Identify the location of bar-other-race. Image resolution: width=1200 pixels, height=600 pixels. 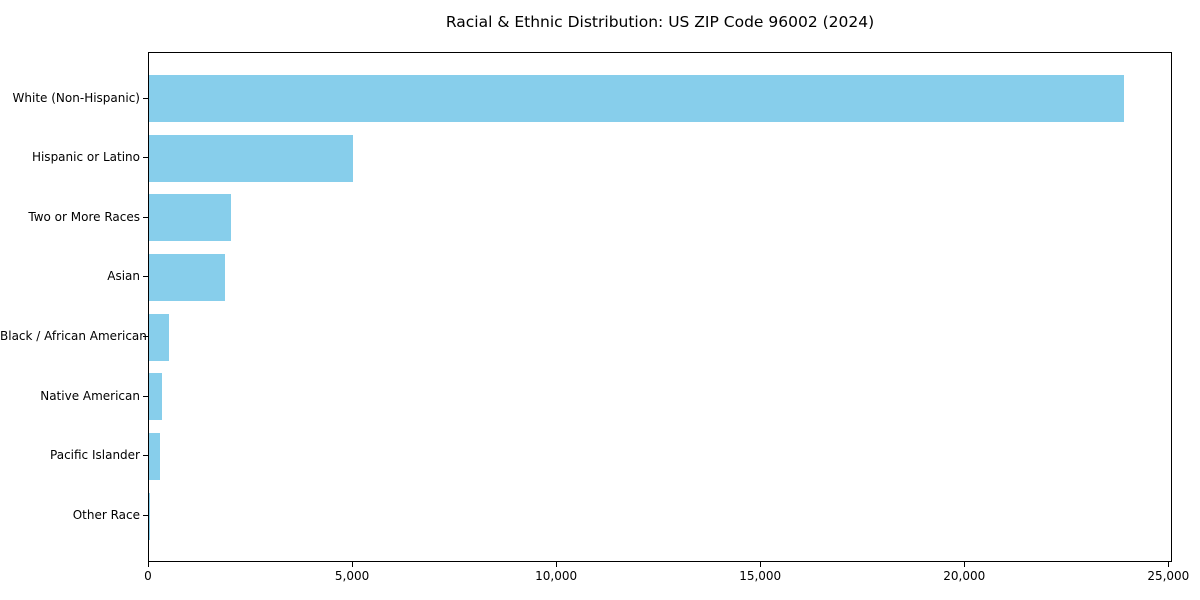
(150, 516).